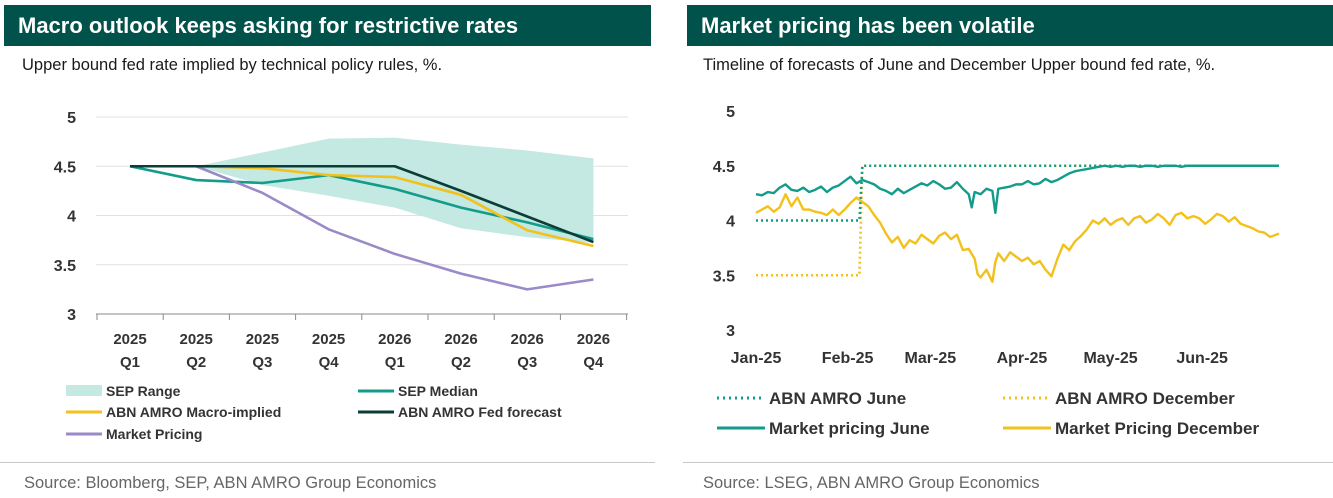 Image resolution: width=1333 pixels, height=498 pixels. I want to click on x-tick-label: Jun-25, so click(1202, 358).